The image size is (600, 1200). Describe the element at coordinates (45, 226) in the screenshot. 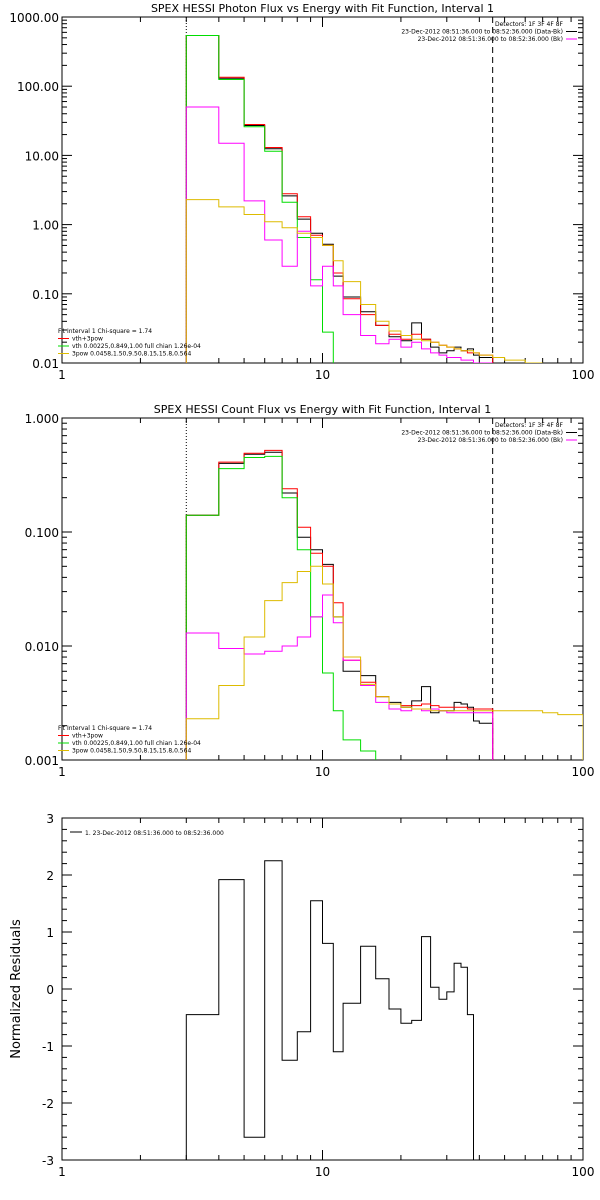

I see `y-tick-label: 1.00` at that location.